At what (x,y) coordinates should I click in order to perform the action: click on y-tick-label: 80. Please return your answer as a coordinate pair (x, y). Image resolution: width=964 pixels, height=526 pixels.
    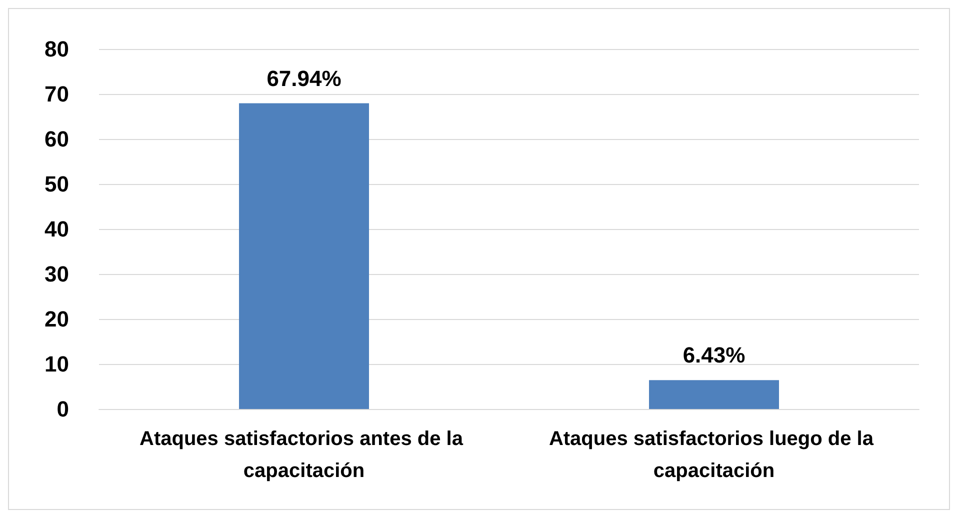
    Looking at the image, I should click on (56, 49).